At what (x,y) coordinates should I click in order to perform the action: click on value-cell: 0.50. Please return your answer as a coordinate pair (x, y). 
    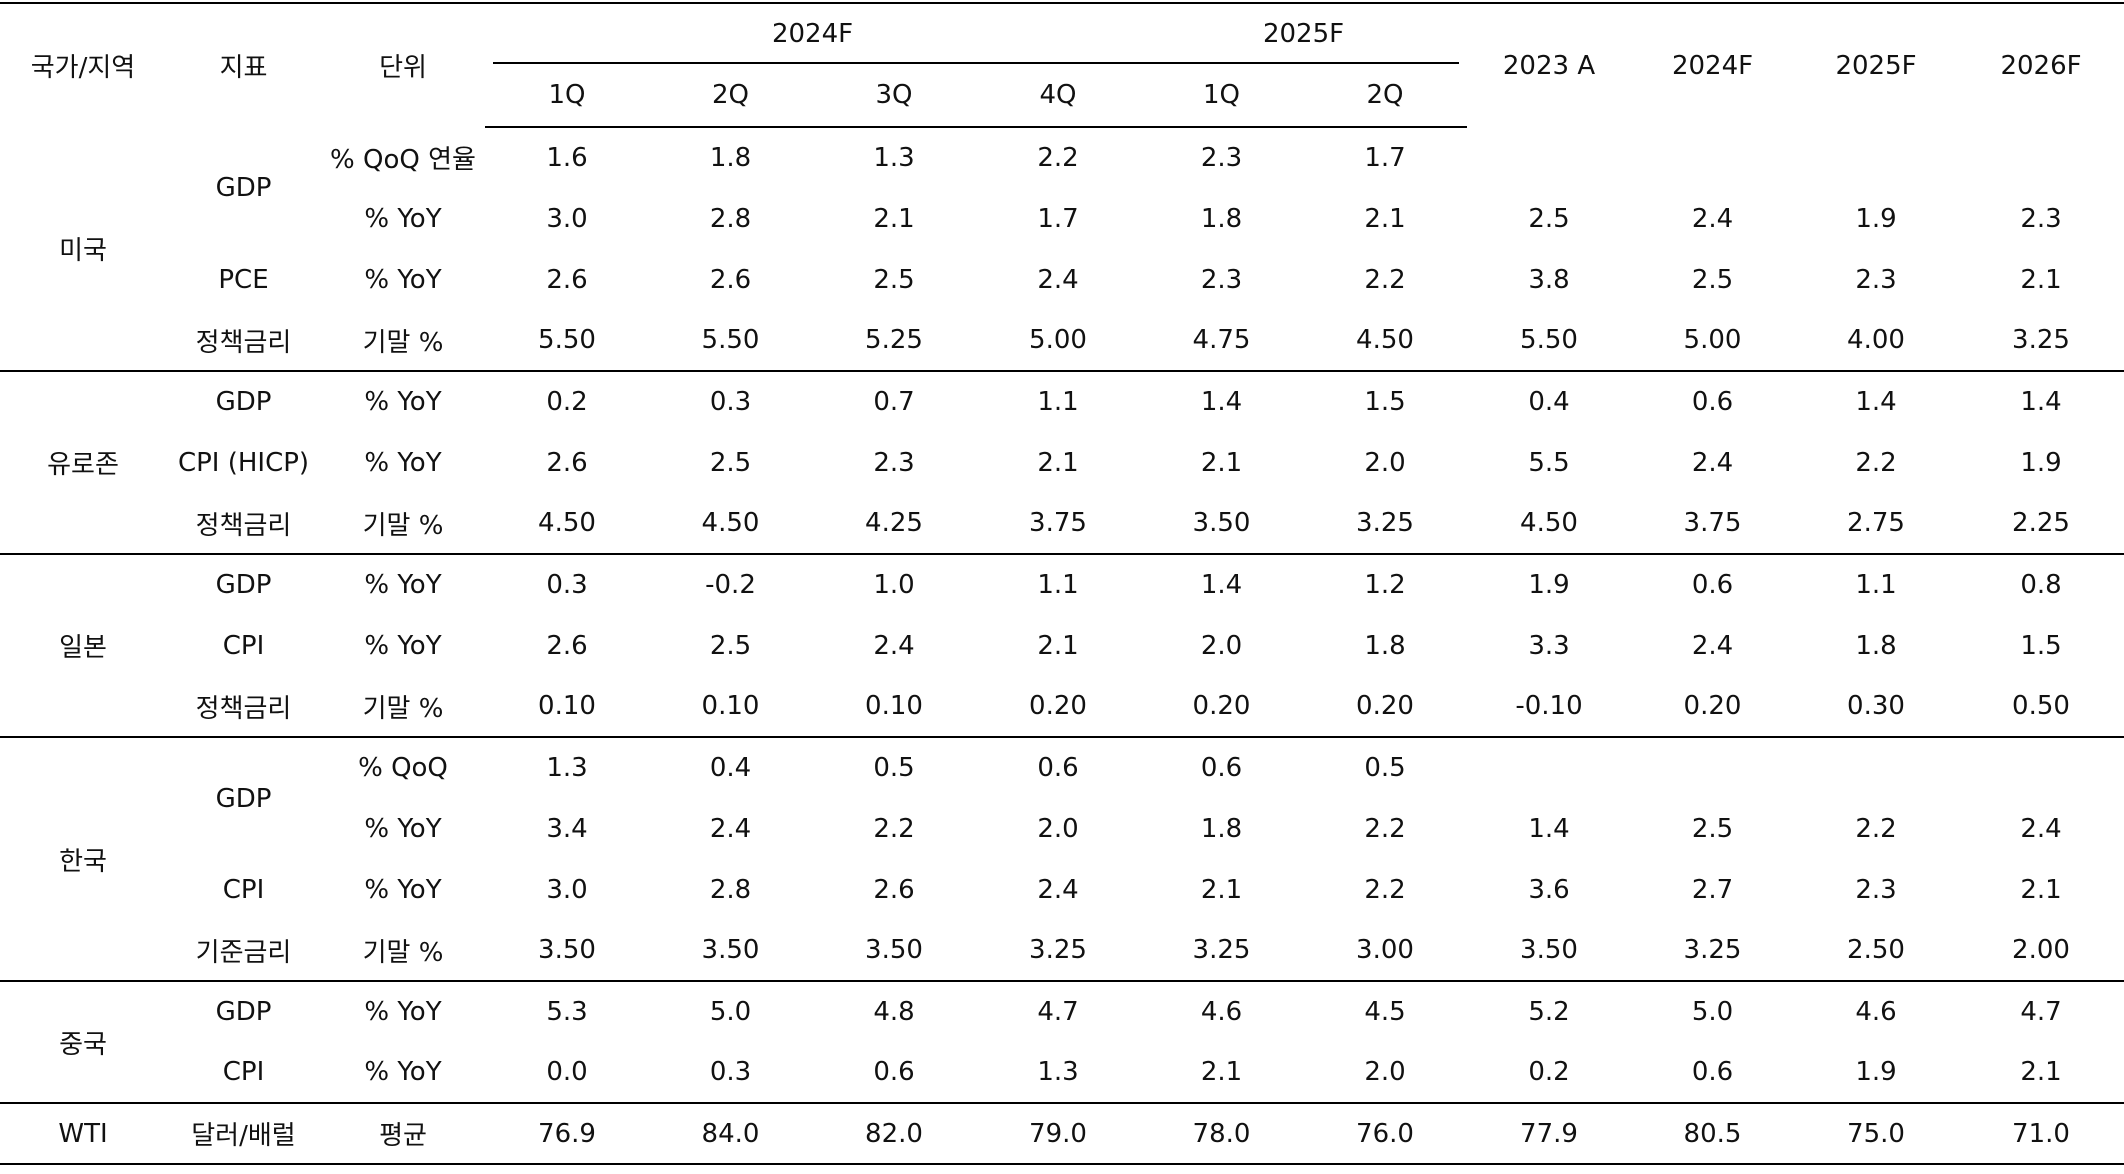
    Looking at the image, I should click on (2041, 706).